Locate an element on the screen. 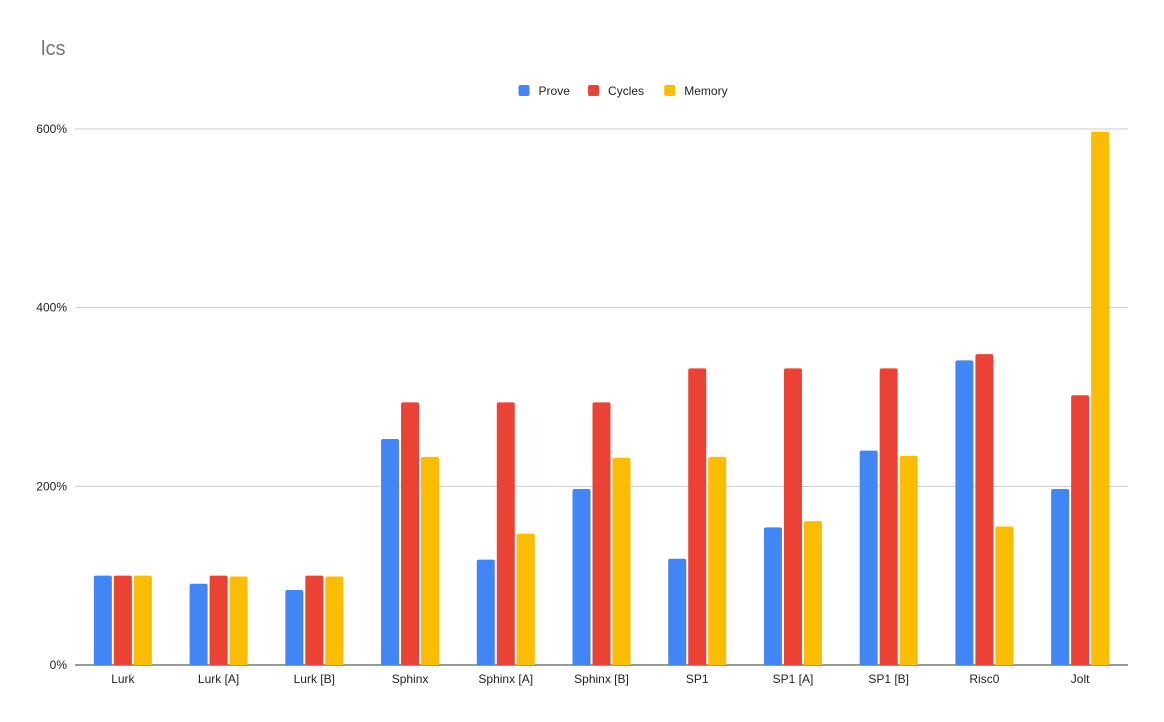 The image size is (1164, 722). x-tick-label: Jolt is located at coordinates (1080, 679).